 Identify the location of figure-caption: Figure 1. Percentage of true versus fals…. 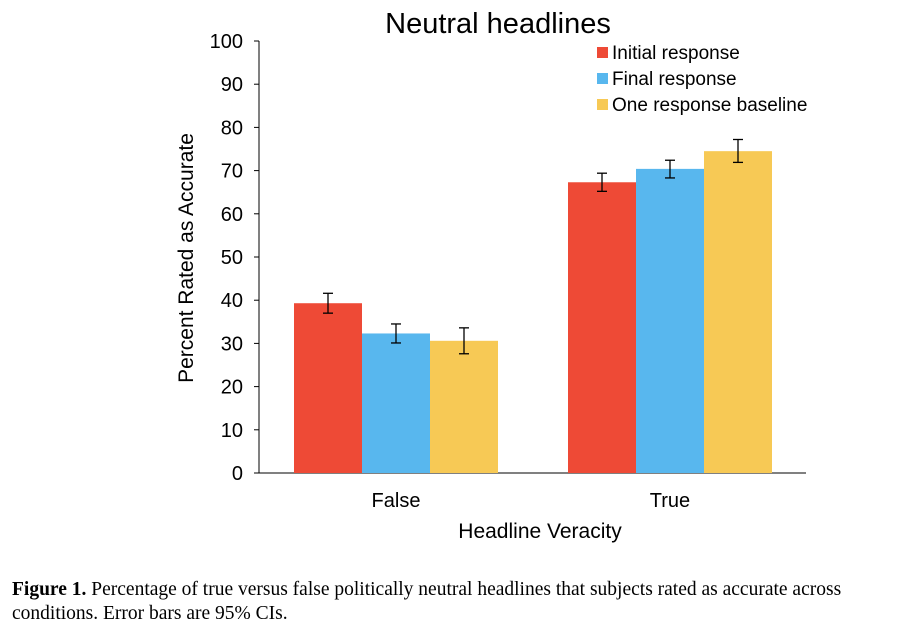
(452, 602).